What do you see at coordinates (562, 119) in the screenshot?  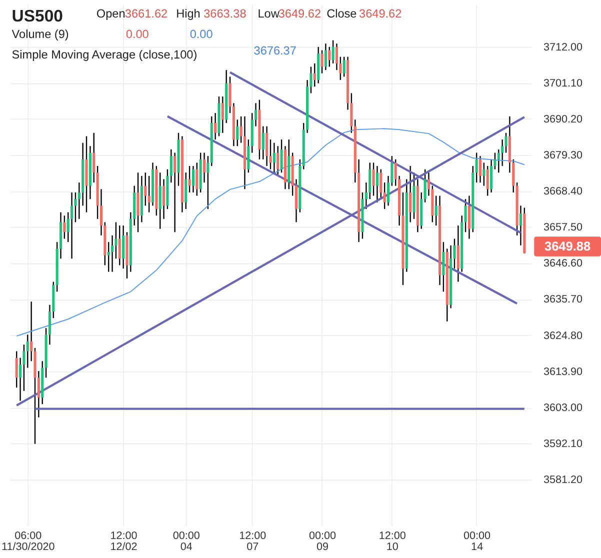 I see `y-tick-label: 3690.20` at bounding box center [562, 119].